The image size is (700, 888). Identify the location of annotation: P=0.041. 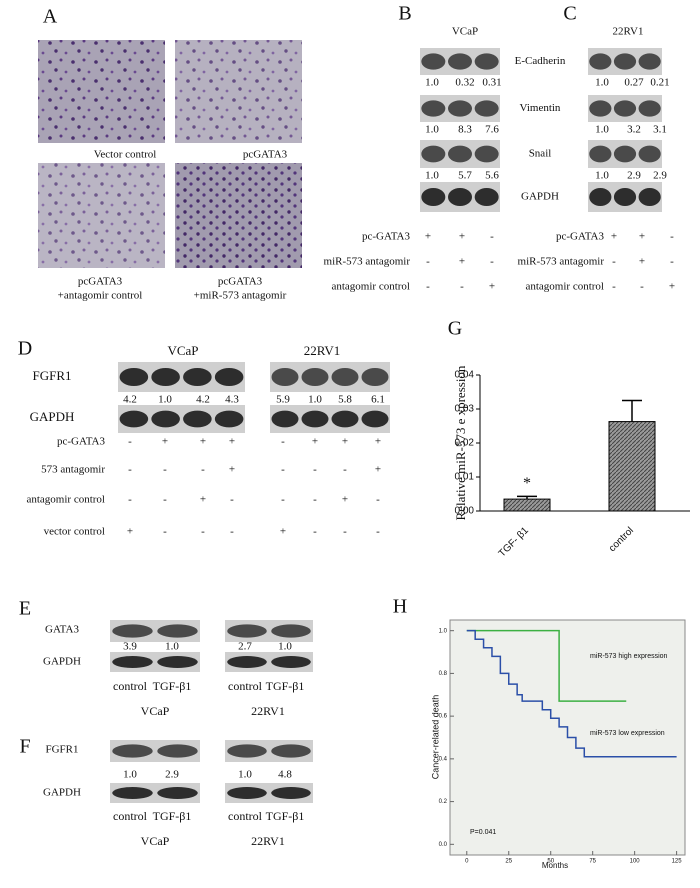
(483, 832).